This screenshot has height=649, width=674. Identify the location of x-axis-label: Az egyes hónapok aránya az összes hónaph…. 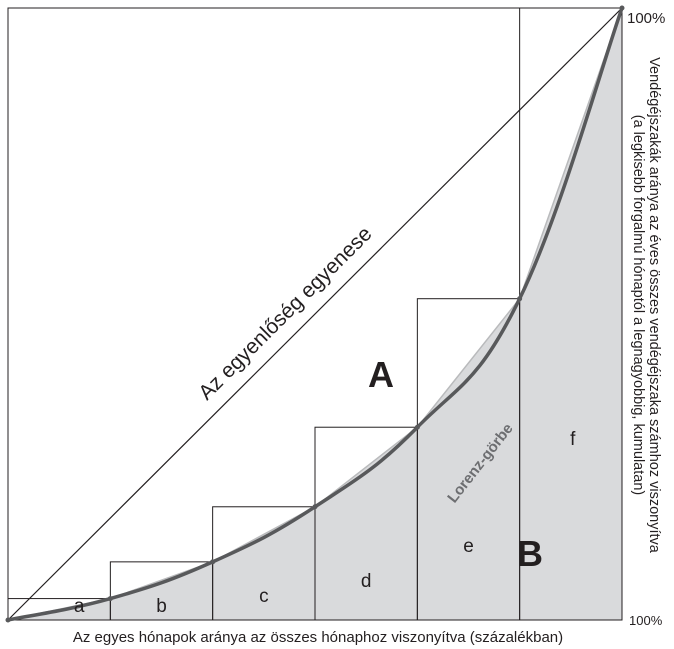
(318, 637).